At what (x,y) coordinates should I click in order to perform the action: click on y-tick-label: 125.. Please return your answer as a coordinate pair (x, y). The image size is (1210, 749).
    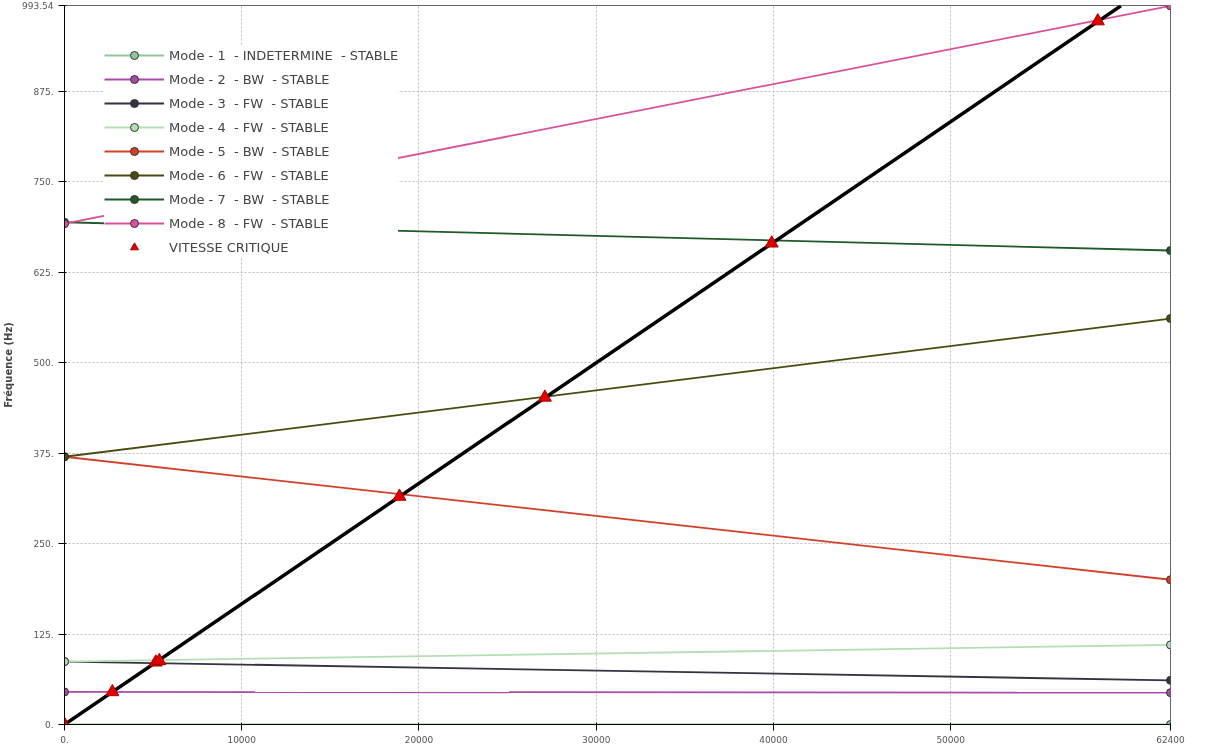
    Looking at the image, I should click on (43, 634).